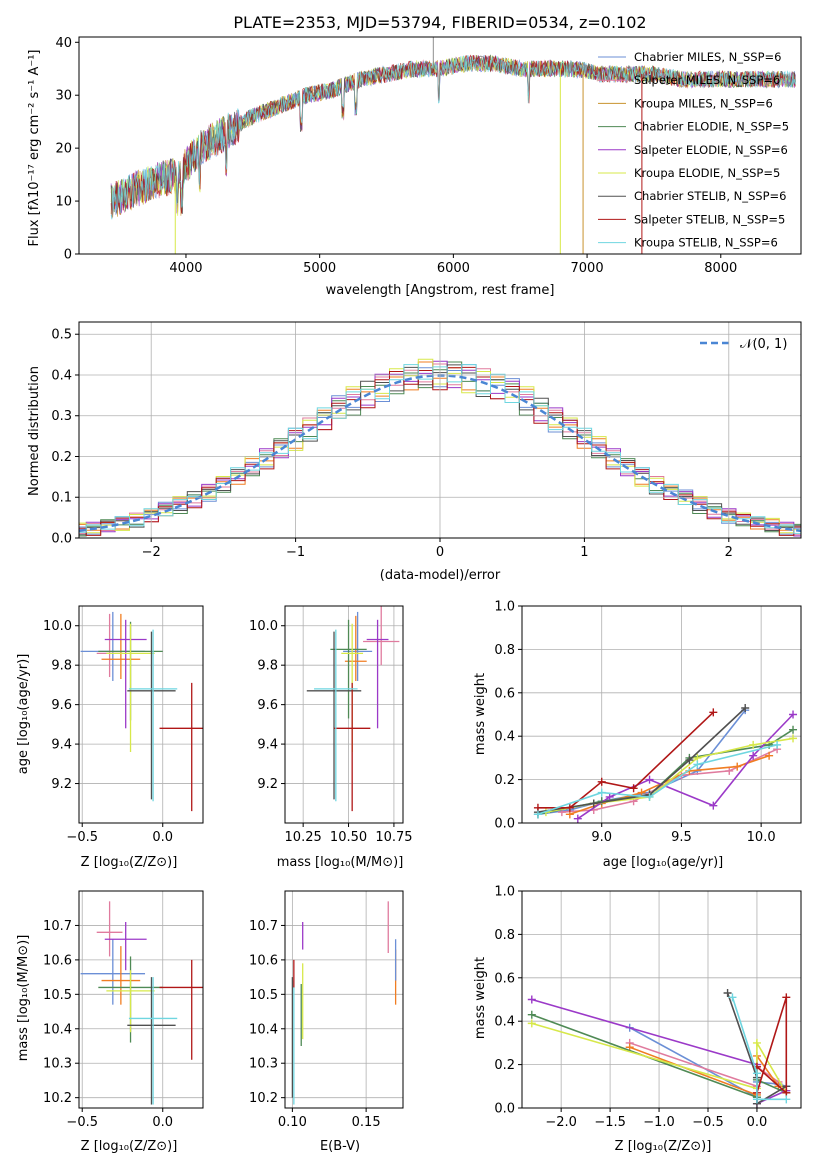 Image resolution: width=819 pixels, height=1170 pixels. I want to click on panel-weight-age: 9.0 9.5 10.0 0.0 0.2 0.4 0.6 0.8 1.0, so click(648, 722).